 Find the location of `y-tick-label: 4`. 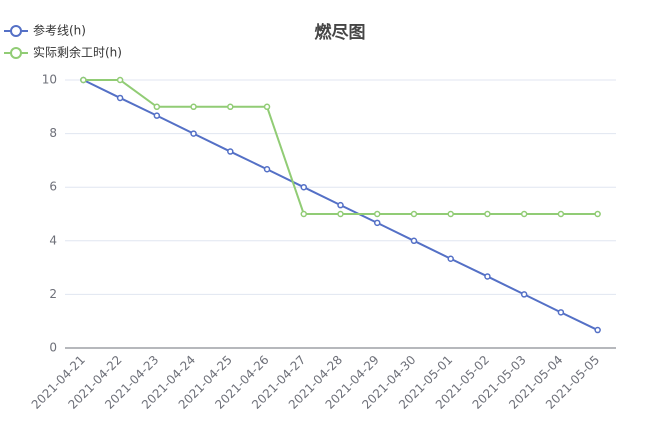

y-tick-label: 4 is located at coordinates (53, 240).